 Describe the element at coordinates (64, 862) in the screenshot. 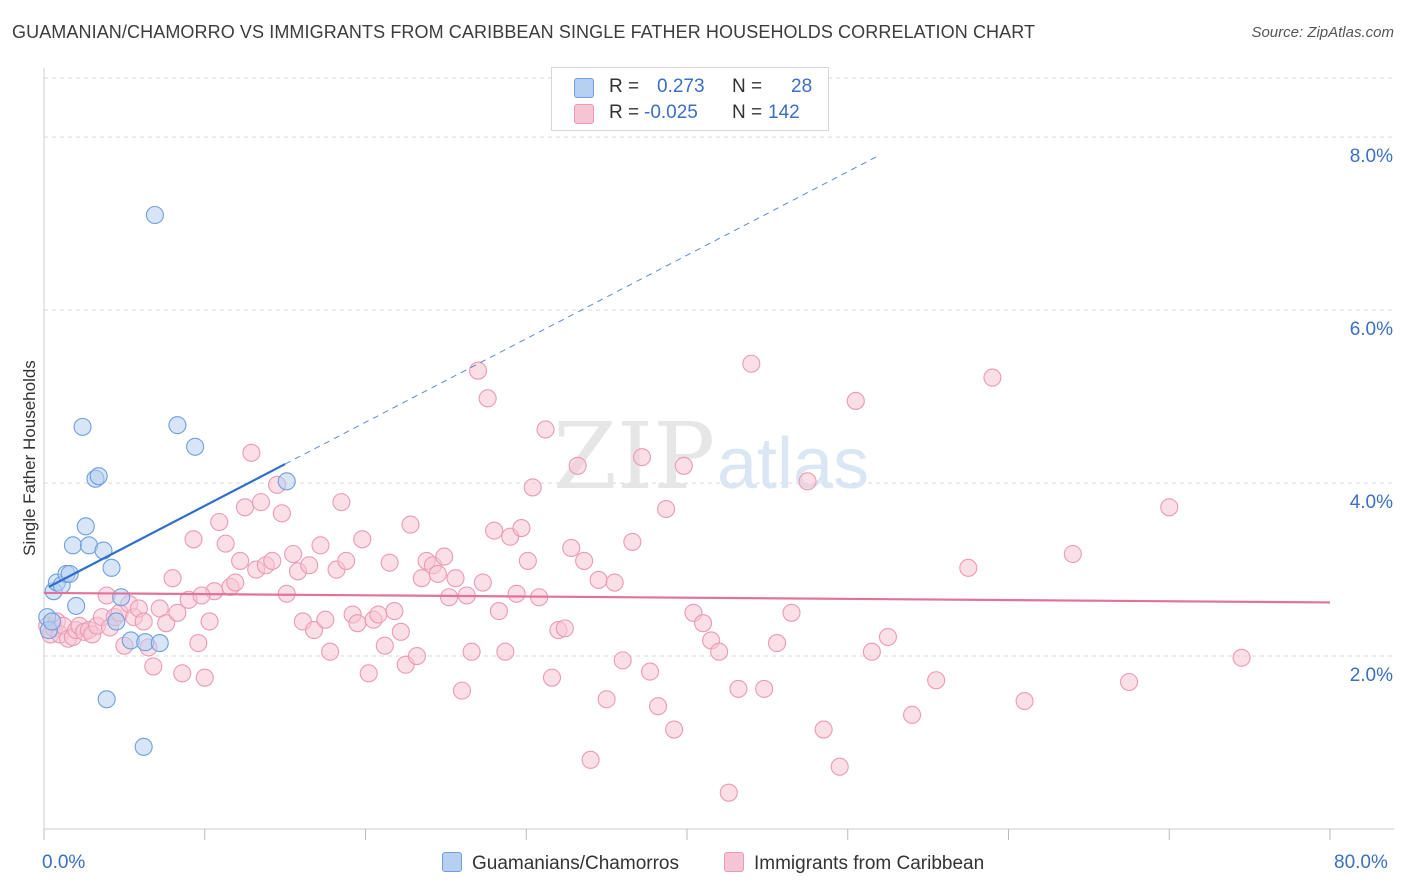

I see `x-tick-min: 0.0%` at that location.